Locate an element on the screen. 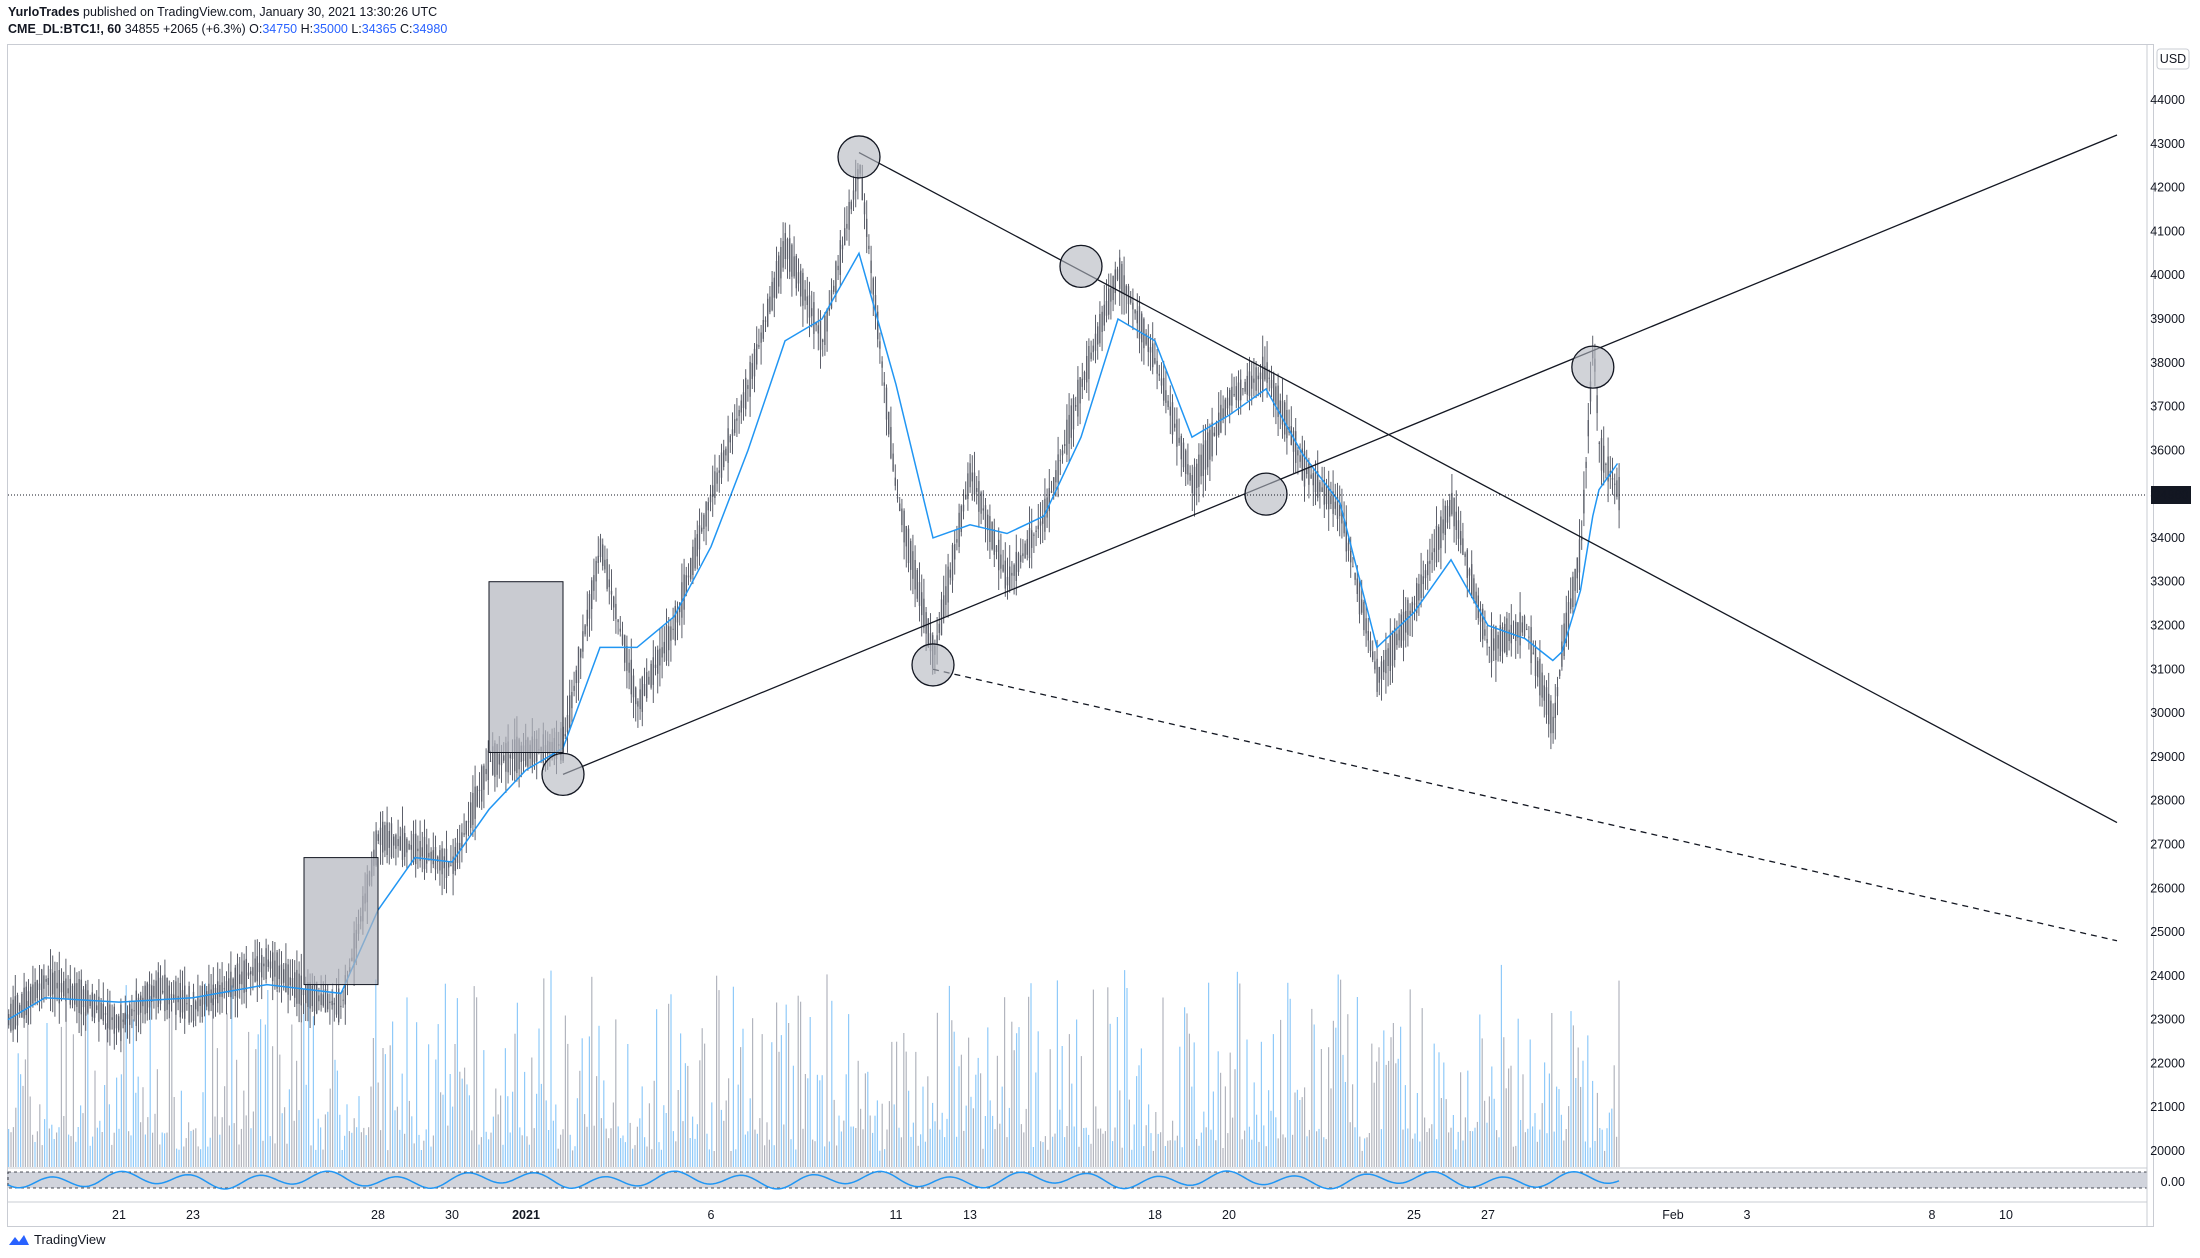  author-name: YurloTrades is located at coordinates (44, 12).